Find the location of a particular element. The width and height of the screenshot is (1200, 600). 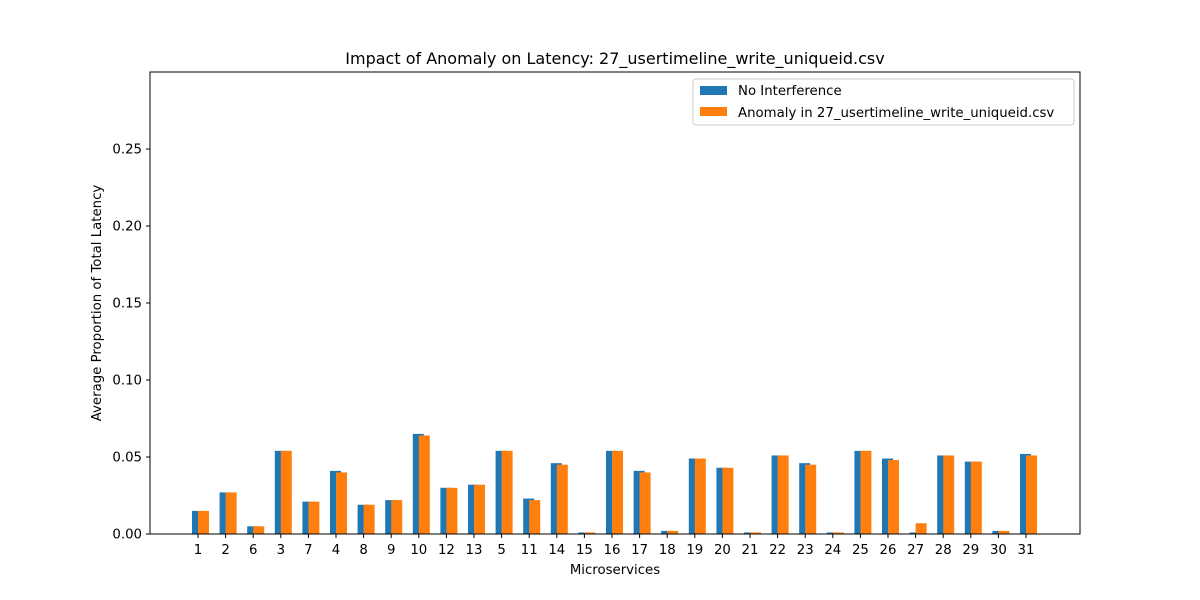

x-tick-label: 31 is located at coordinates (1026, 550).